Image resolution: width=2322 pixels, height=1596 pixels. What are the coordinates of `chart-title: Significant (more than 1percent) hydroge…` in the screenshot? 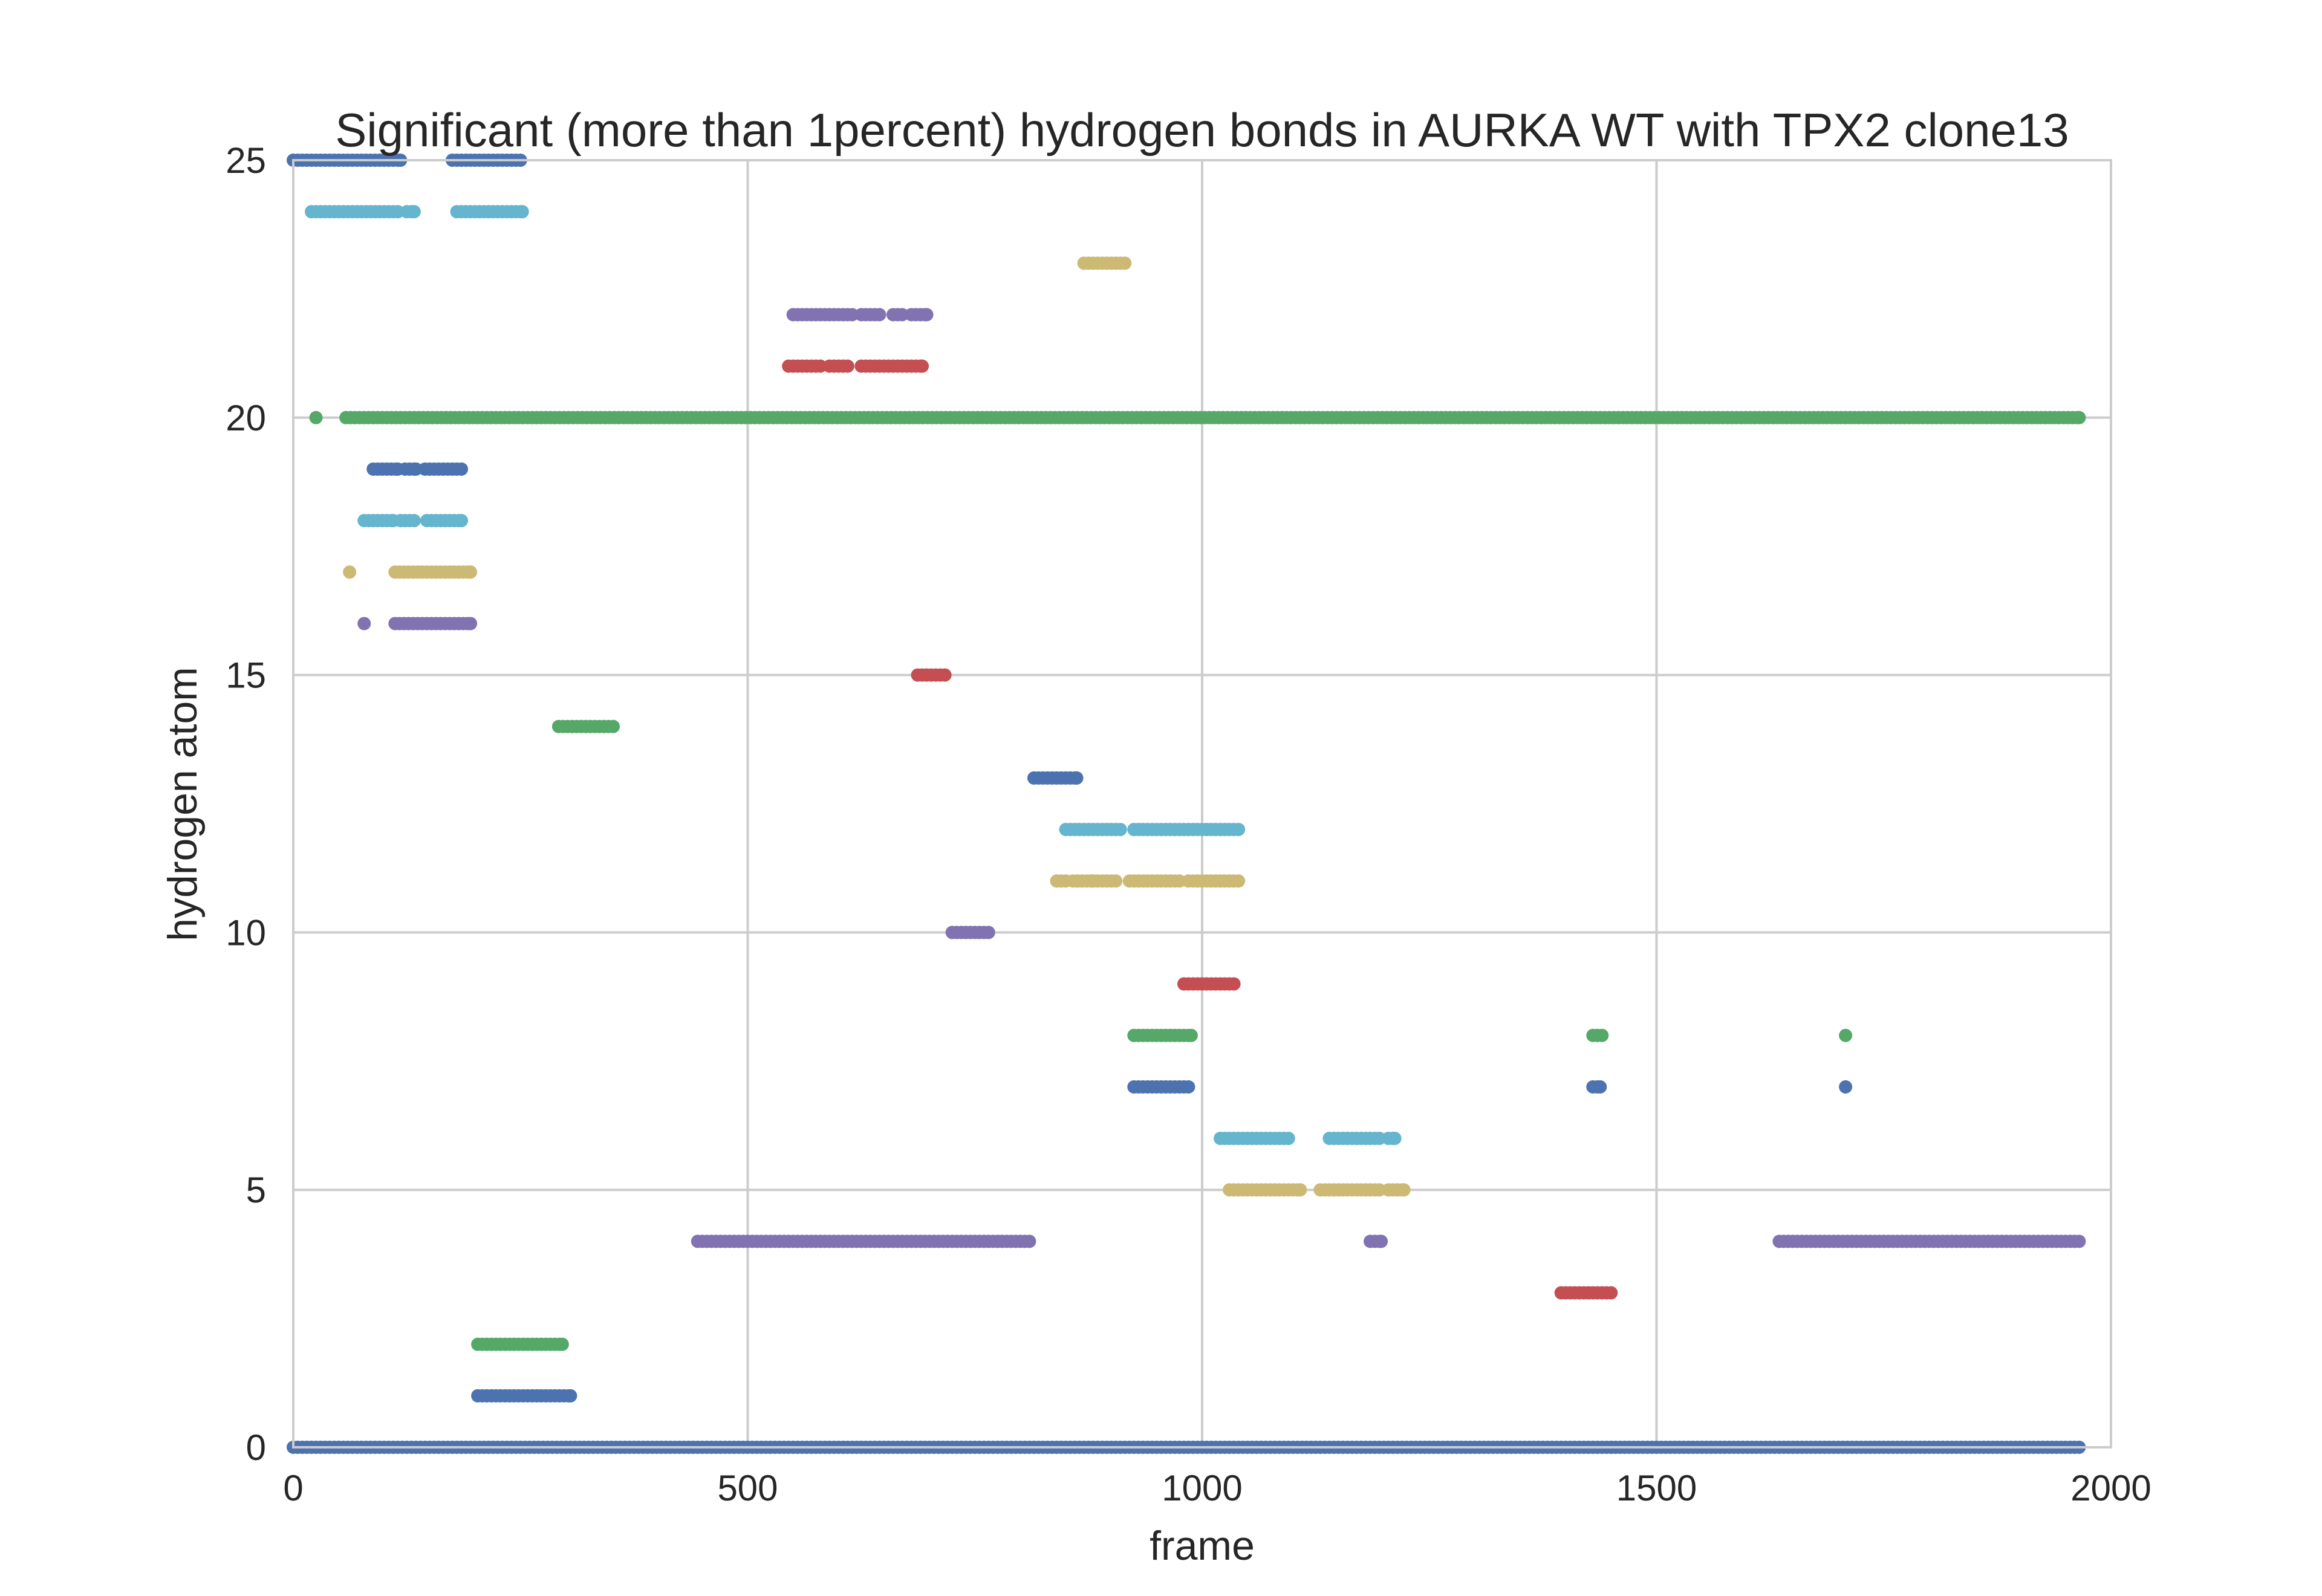 It's located at (1202, 130).